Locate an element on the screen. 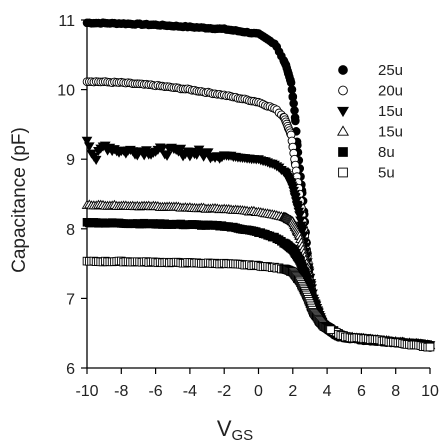 This screenshot has width=441, height=447. legend-marker-open-square is located at coordinates (343, 172).